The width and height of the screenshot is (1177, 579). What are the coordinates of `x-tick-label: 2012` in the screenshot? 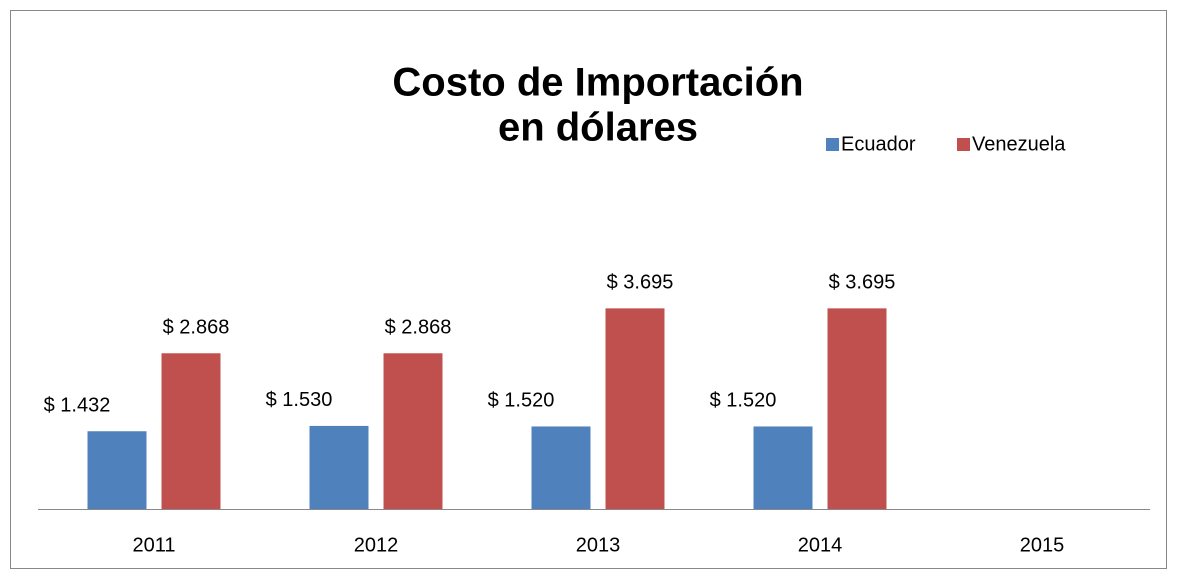 It's located at (376, 545).